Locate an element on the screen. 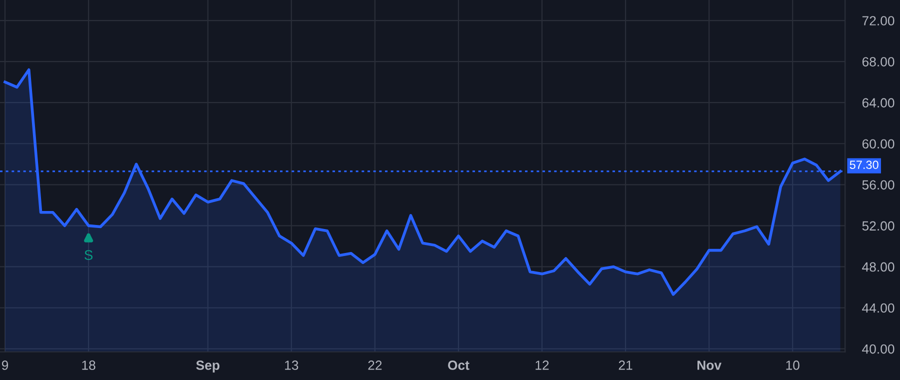  y-tick-label: 68.00 is located at coordinates (878, 61).